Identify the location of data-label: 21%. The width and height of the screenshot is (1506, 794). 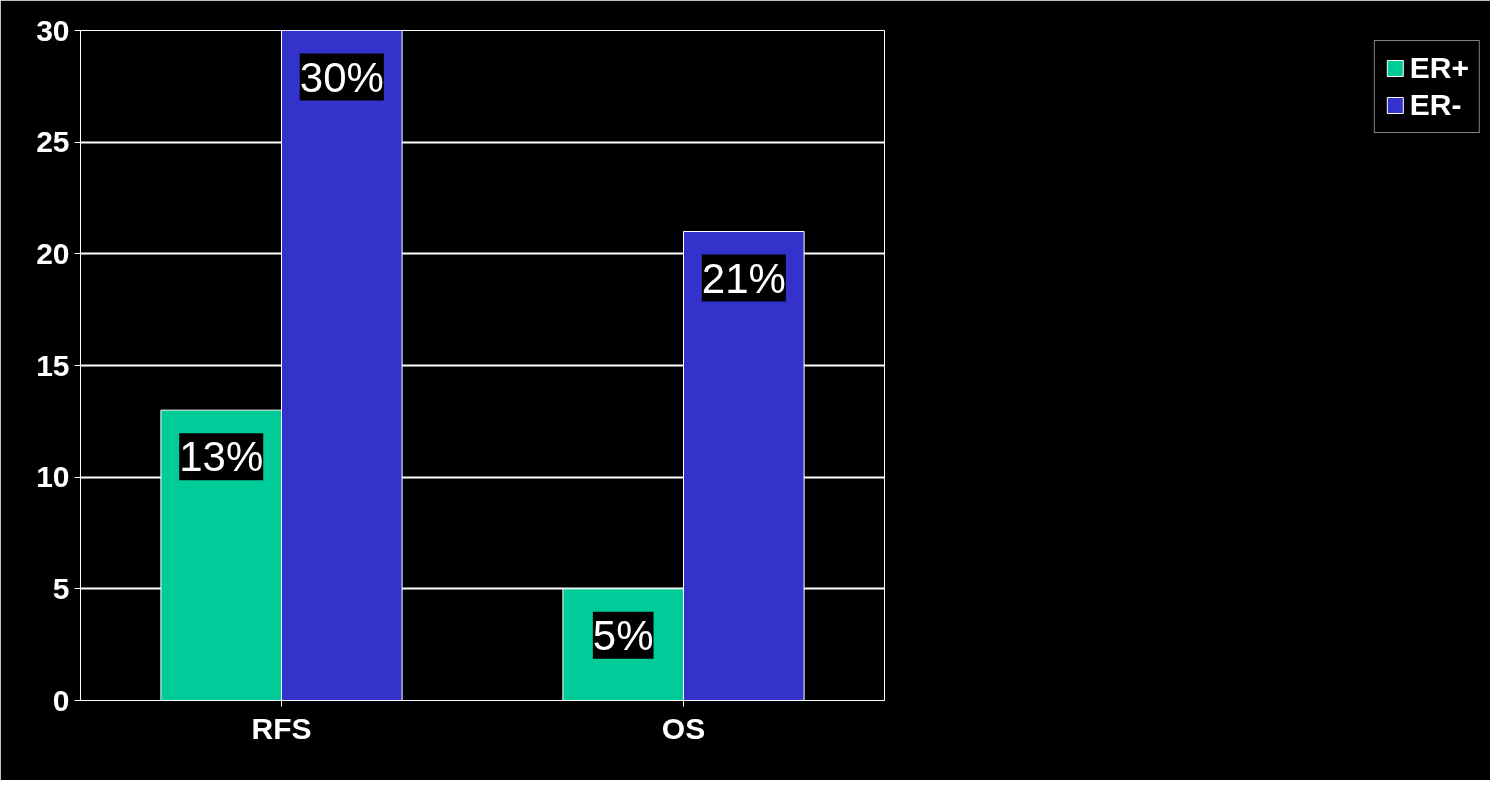
(743, 278).